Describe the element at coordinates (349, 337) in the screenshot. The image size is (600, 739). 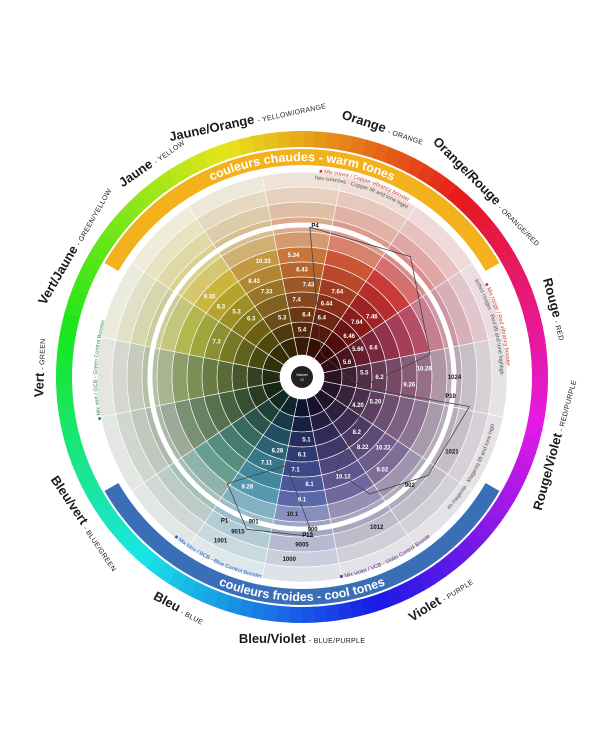
I see `code-c-646: 6.46` at that location.